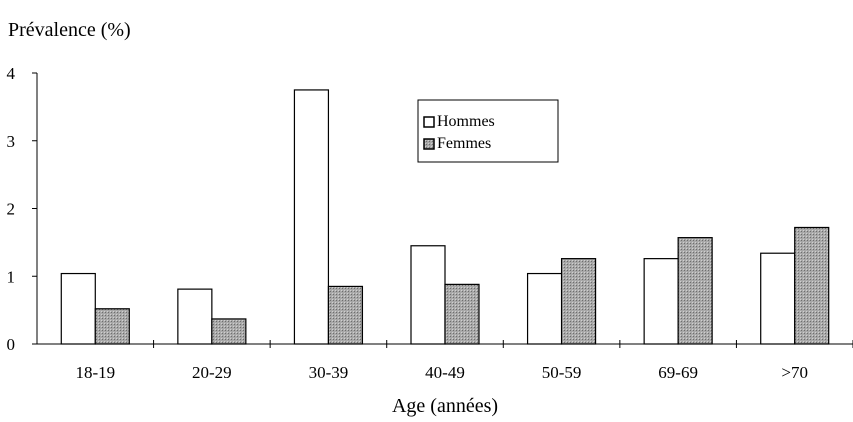  I want to click on x-tick-label: 20-29, so click(212, 372).